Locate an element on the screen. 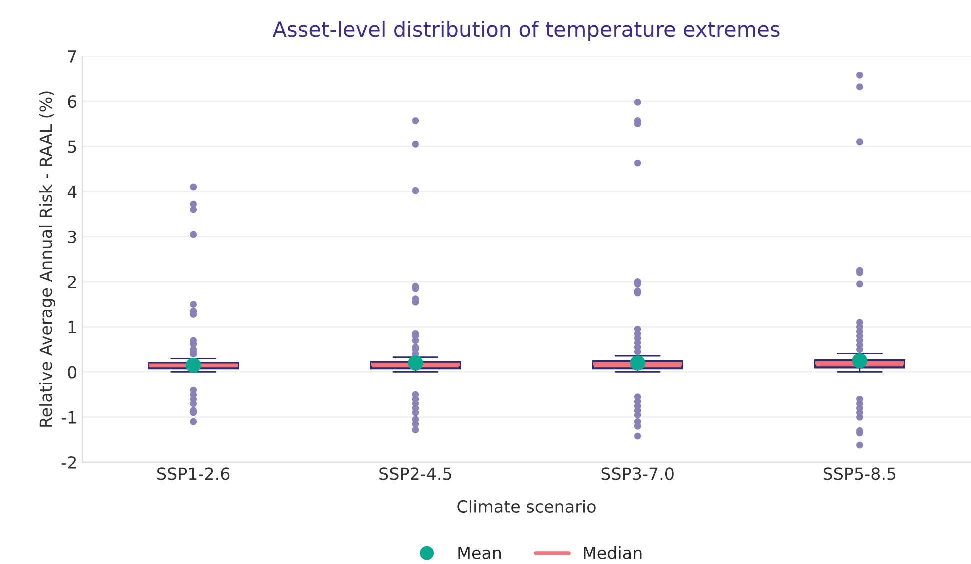 The width and height of the screenshot is (971, 564). x-axis-title: Climate scenario is located at coordinates (527, 507).